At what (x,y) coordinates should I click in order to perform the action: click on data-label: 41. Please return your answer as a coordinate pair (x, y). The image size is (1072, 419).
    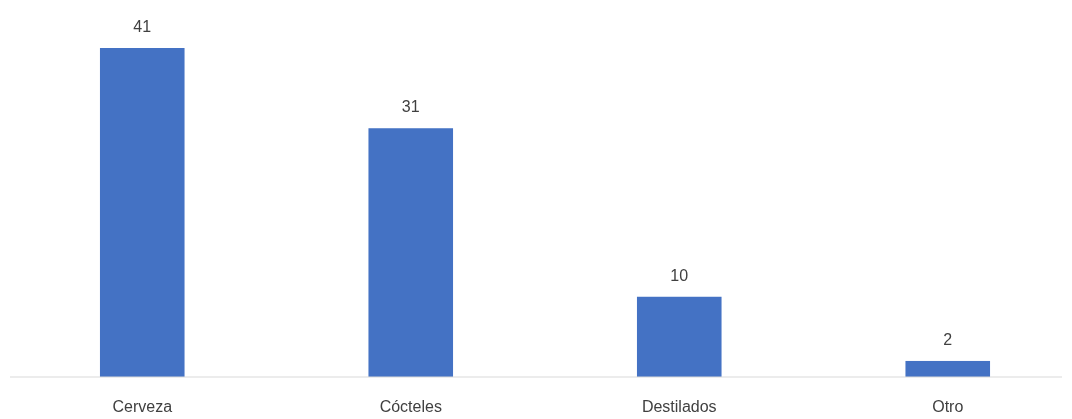
    Looking at the image, I should click on (142, 26).